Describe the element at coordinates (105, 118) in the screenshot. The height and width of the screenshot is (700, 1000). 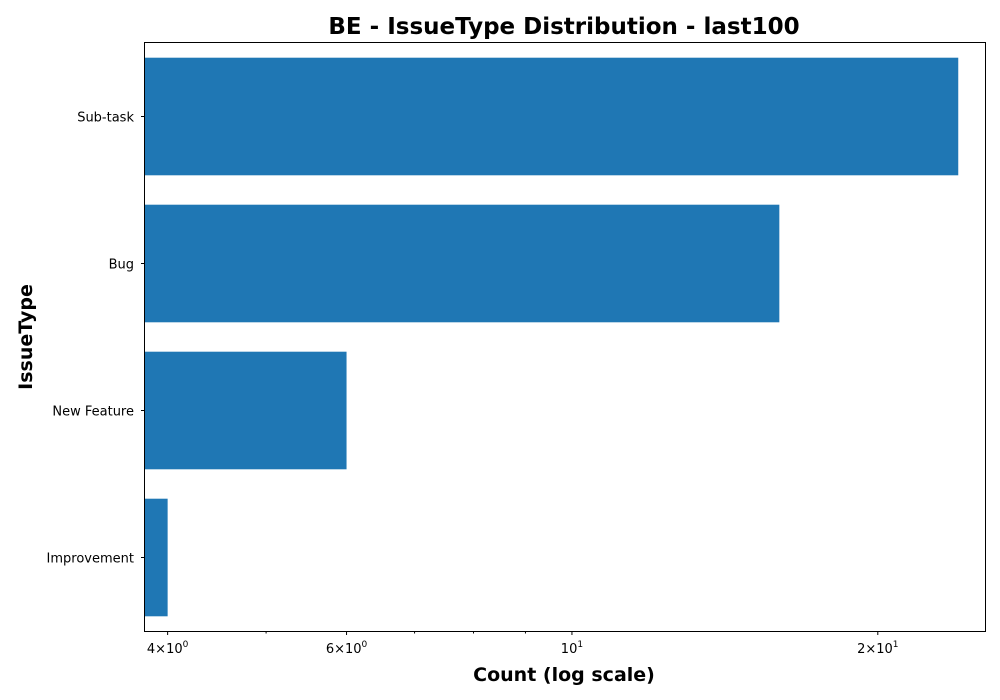
I see `y-tick-label-sub-task: Sub-task` at that location.